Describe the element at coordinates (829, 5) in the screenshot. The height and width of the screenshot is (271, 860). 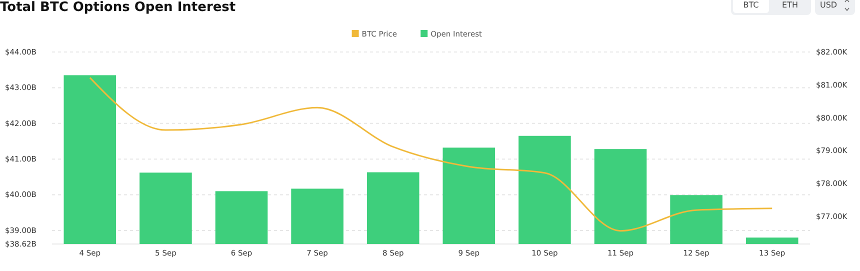
I see `text: USD` at that location.